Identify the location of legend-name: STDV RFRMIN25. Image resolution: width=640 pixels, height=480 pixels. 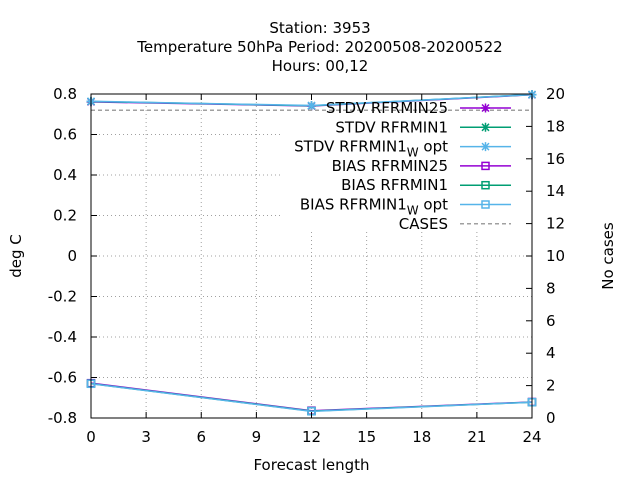
(387, 108).